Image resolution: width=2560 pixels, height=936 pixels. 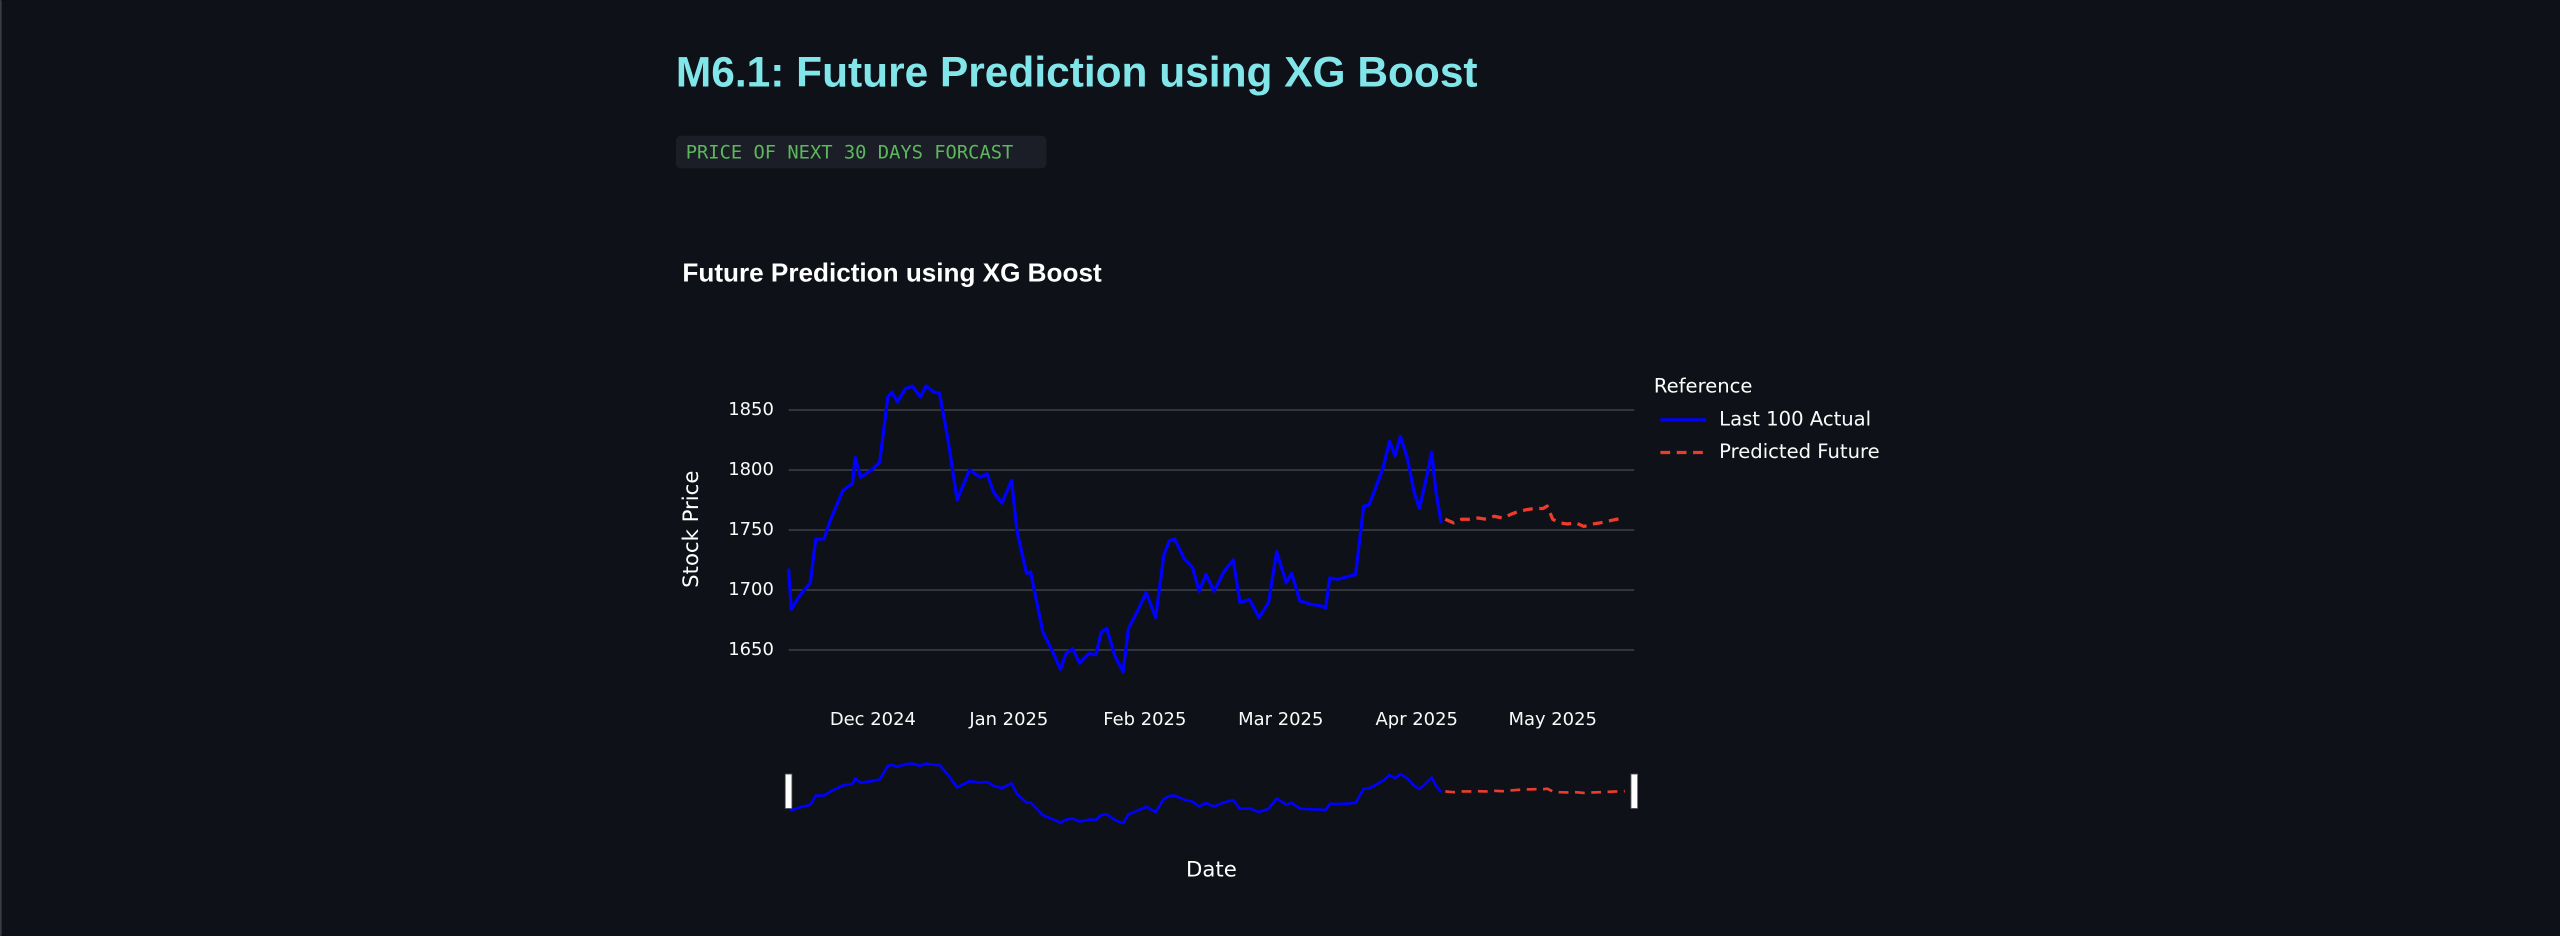 I want to click on x-axis-title: Date, so click(x=1211, y=869).